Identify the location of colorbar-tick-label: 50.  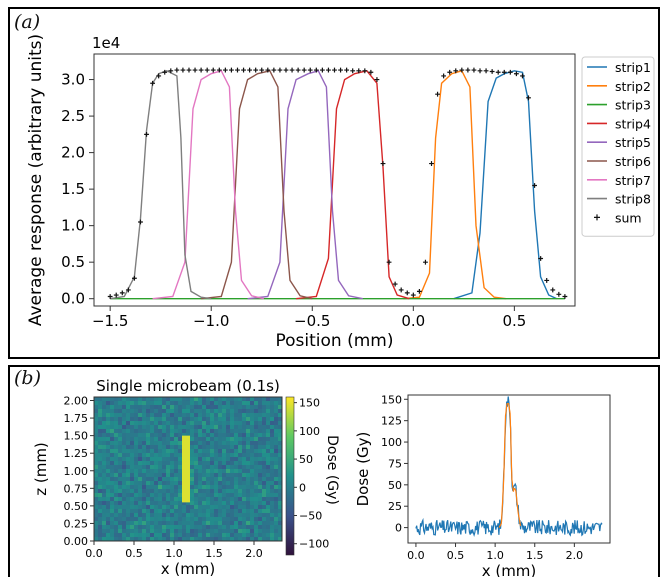
(306, 459).